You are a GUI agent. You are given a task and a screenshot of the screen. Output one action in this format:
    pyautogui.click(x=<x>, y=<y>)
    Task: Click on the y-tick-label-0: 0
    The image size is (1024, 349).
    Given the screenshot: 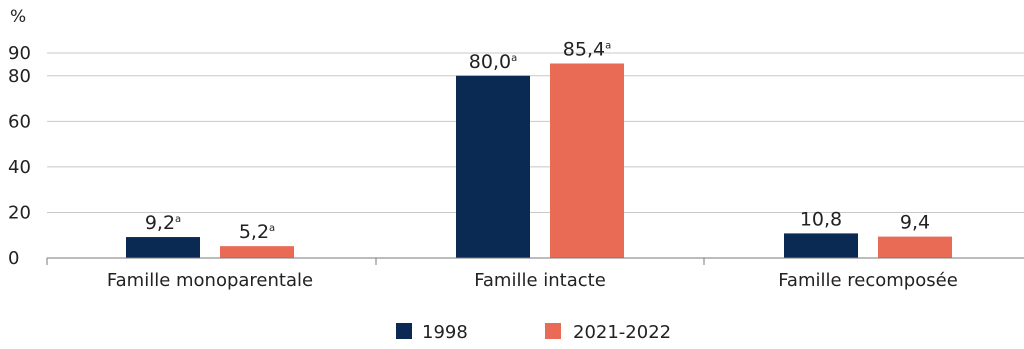 What is the action you would take?
    pyautogui.click(x=13, y=258)
    